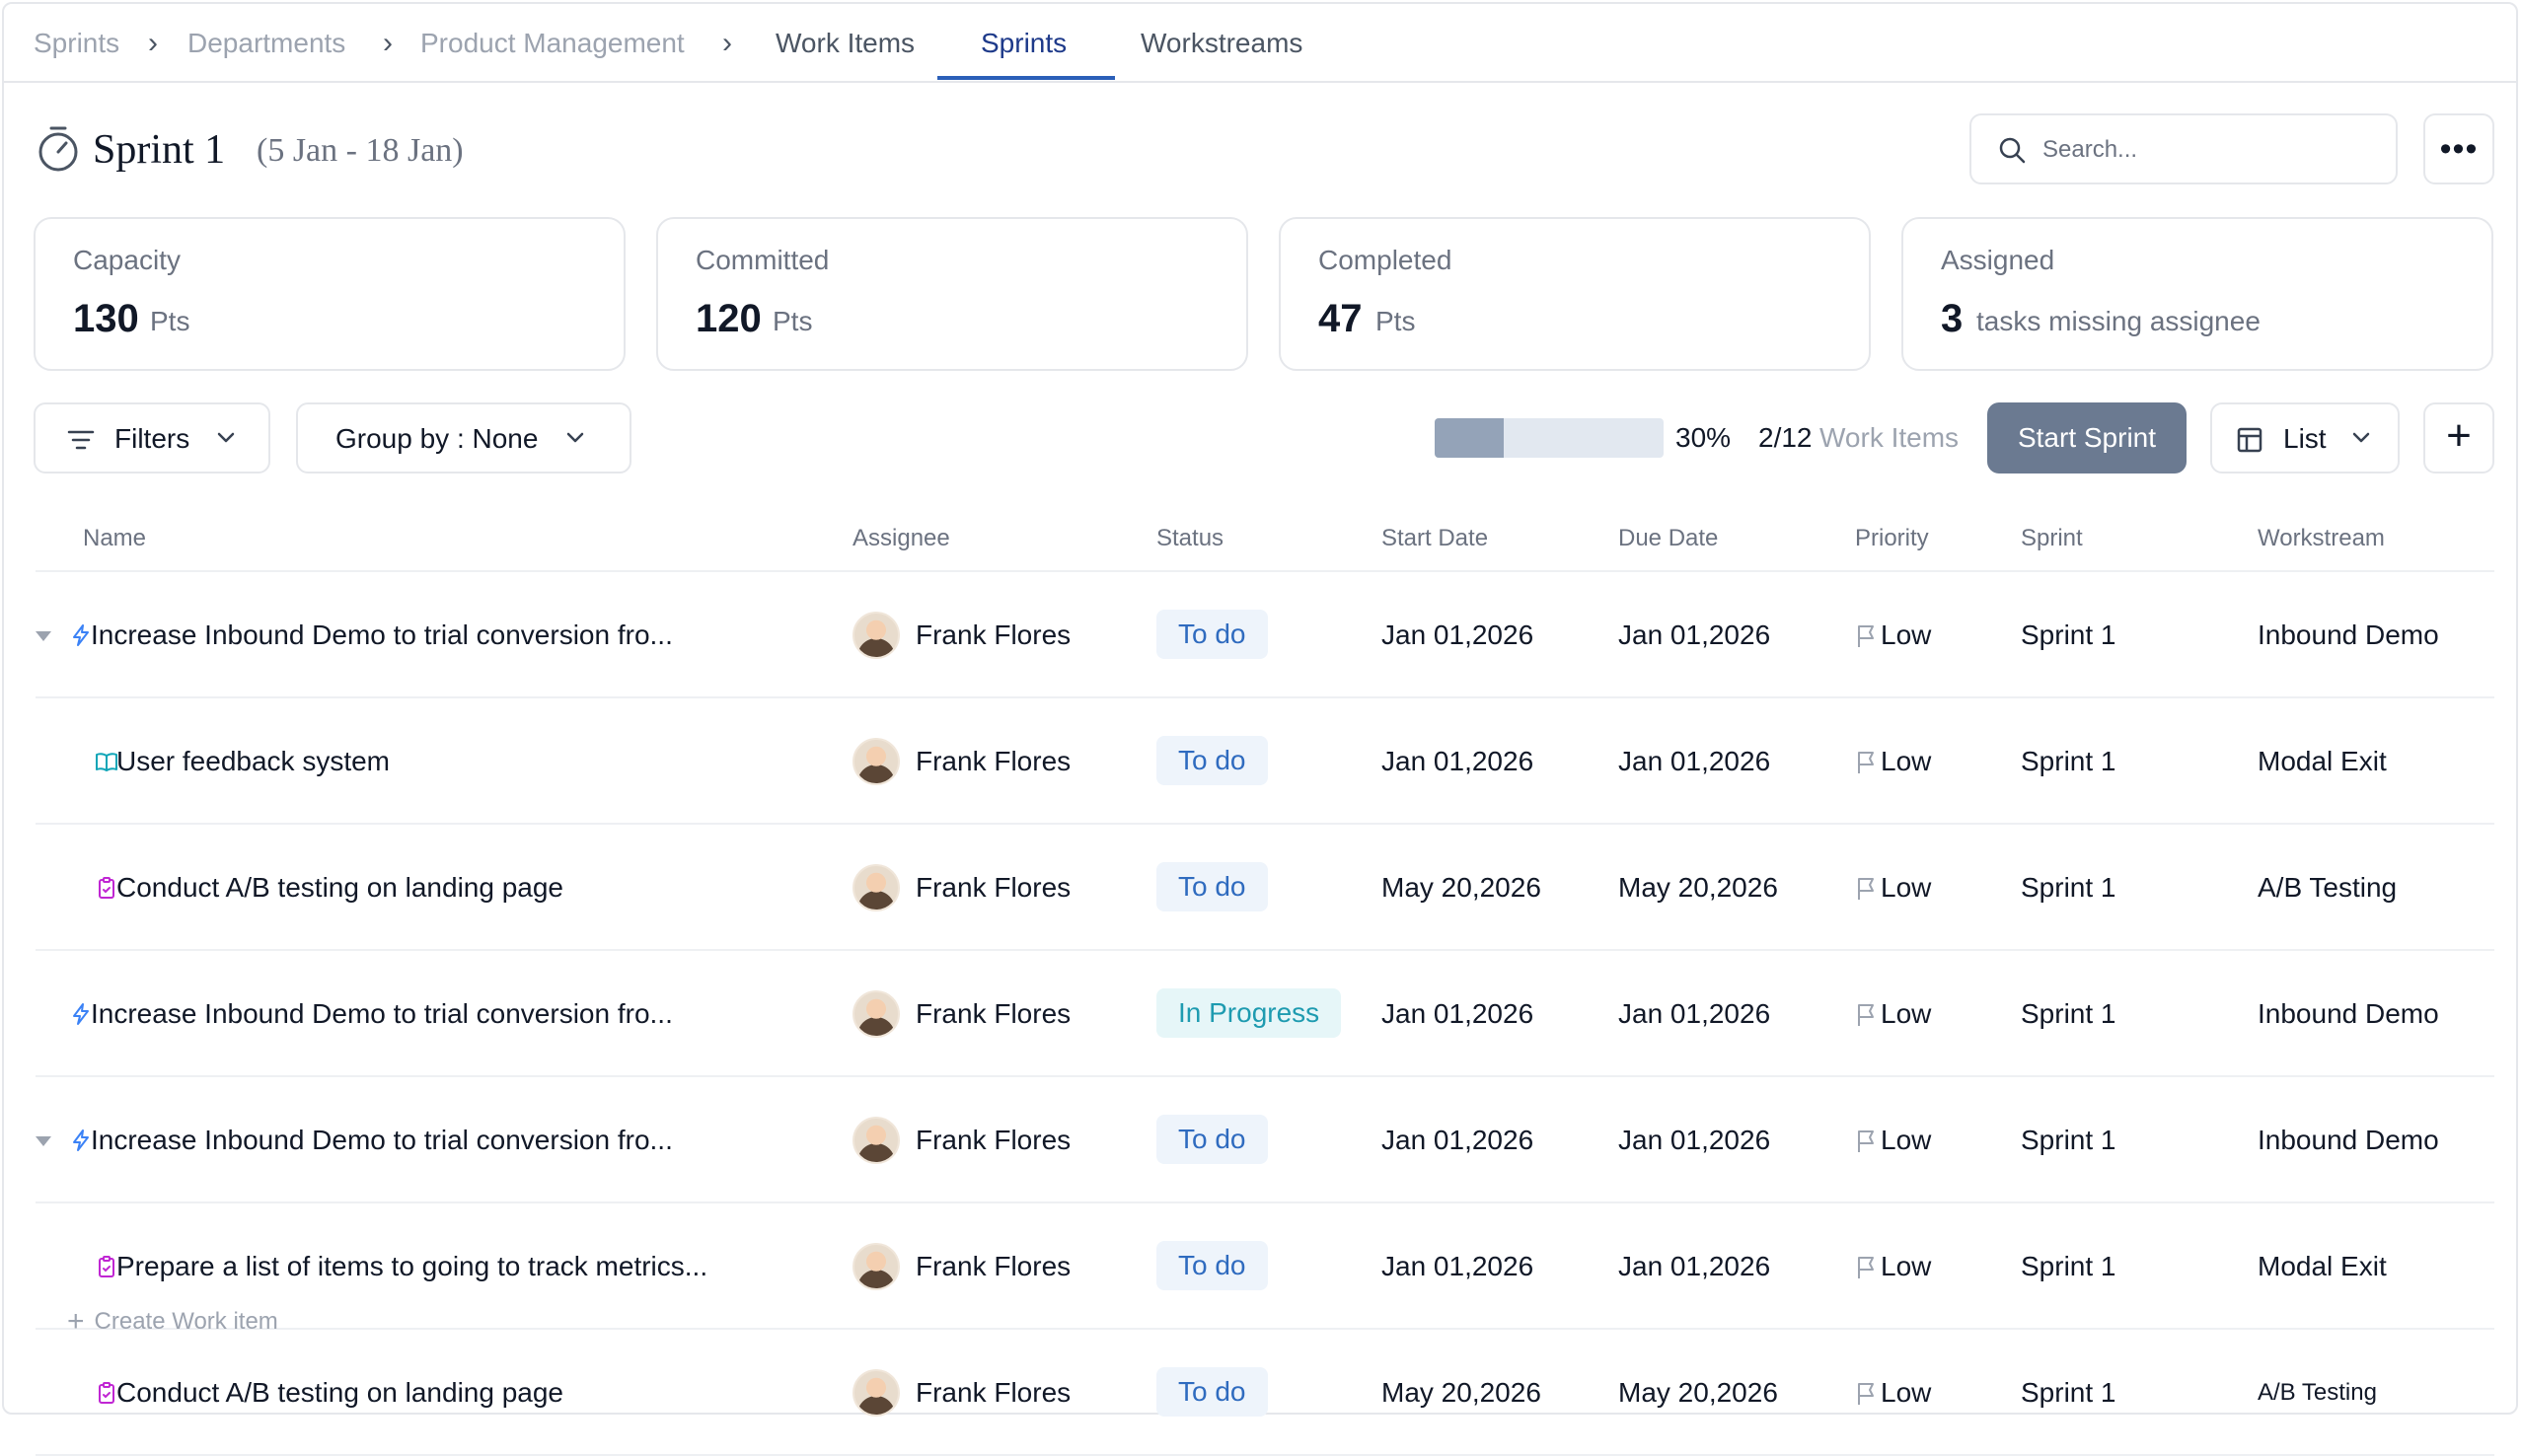 This screenshot has height=1456, width=2522. I want to click on stat-value: 47, so click(1340, 318).